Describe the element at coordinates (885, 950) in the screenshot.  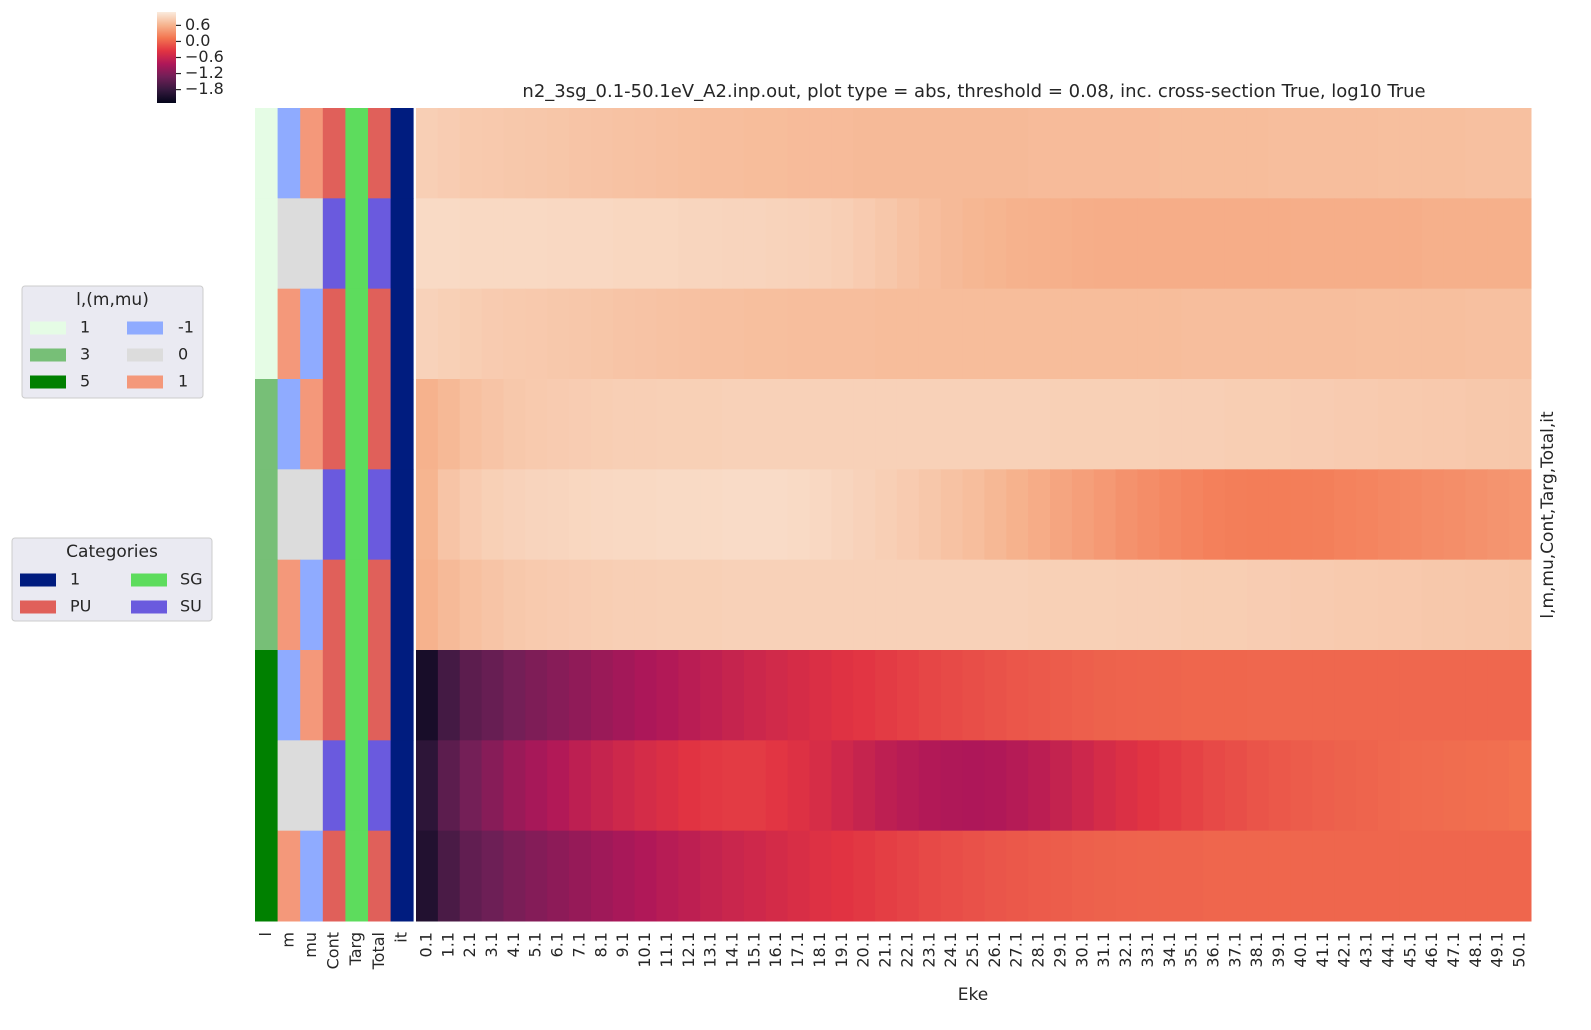
I see `x-tick-label: 21.1` at that location.